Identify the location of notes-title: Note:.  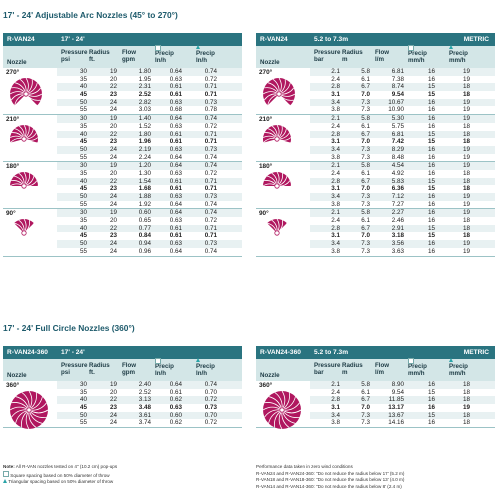
(9, 466).